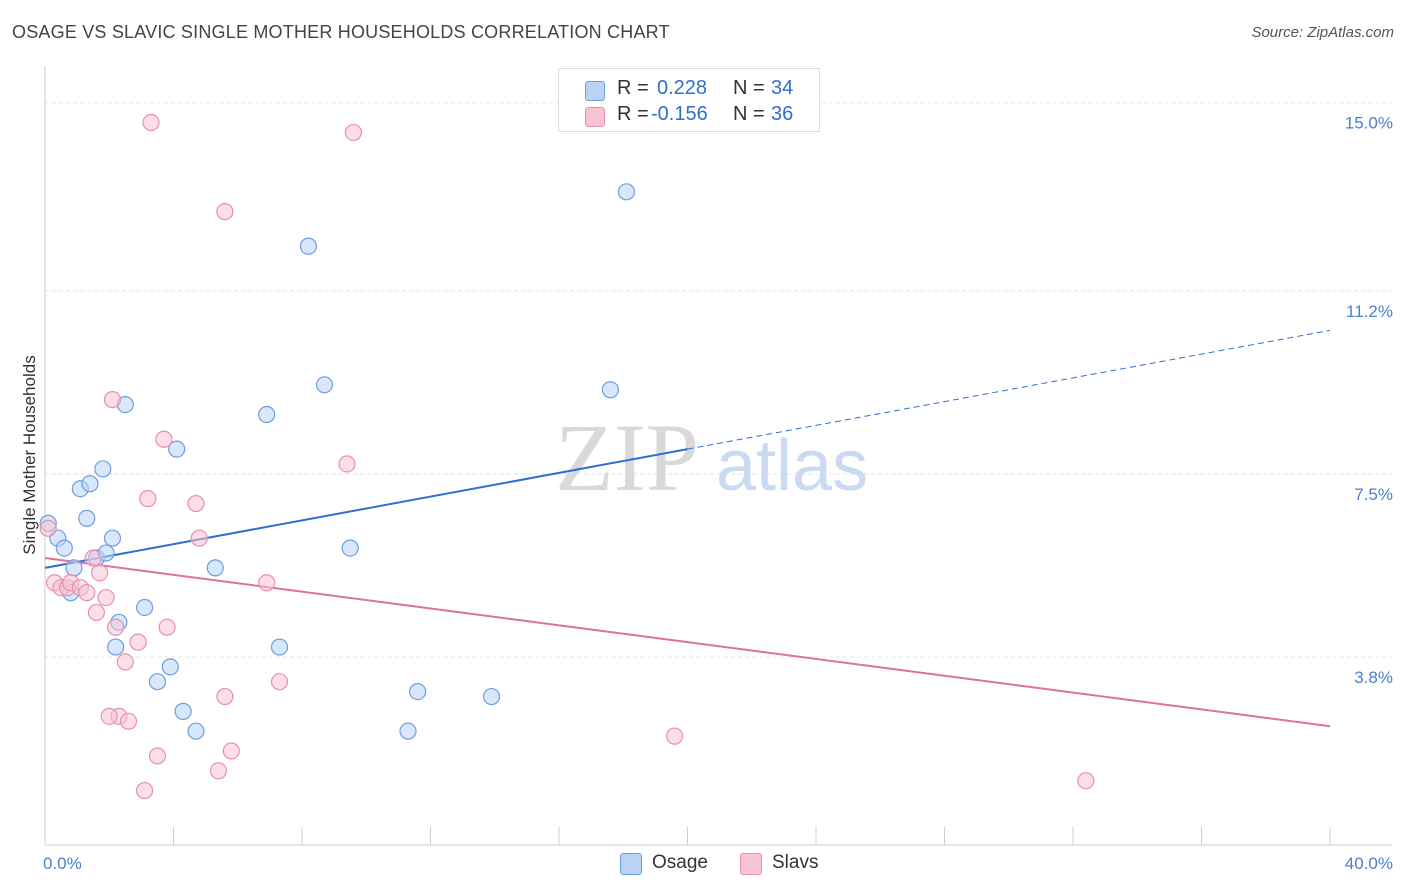 Image resolution: width=1406 pixels, height=892 pixels. I want to click on correlation-legend: R = 0.228 N = 34 R = -0.156 N = 36, so click(689, 100).